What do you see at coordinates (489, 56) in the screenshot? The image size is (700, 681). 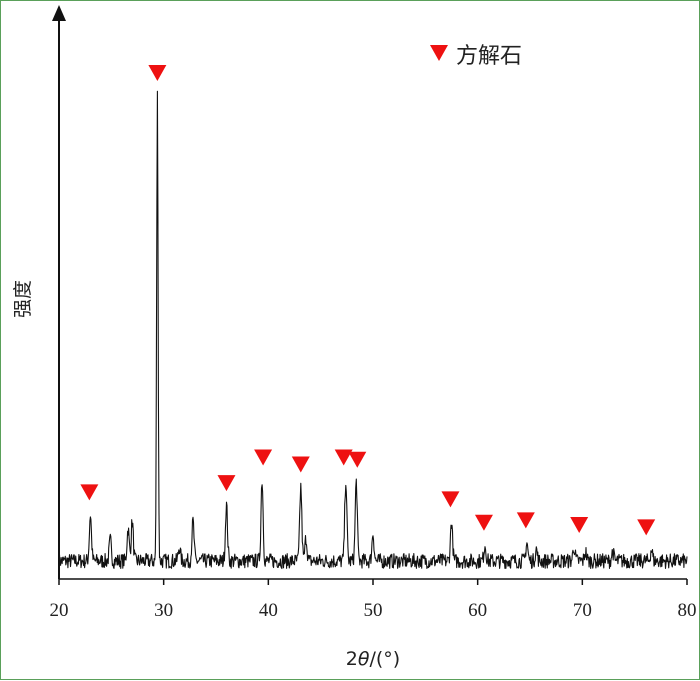 I see `legend-label: 方解石` at bounding box center [489, 56].